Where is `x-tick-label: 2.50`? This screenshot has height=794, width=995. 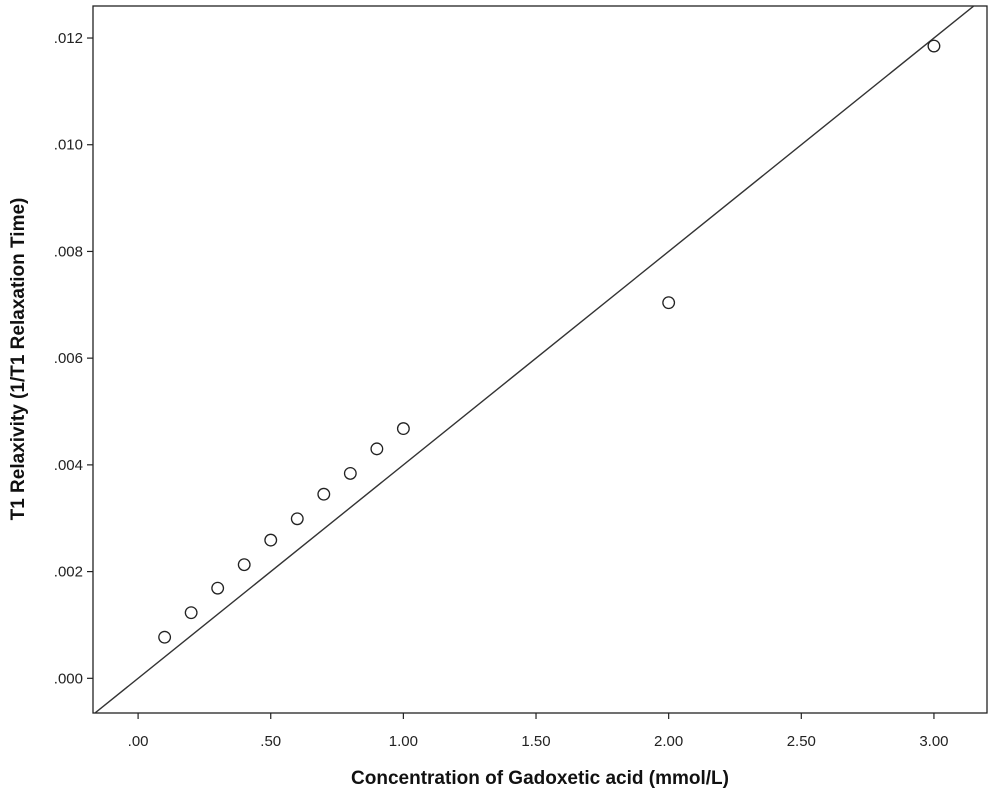
x-tick-label: 2.50 is located at coordinates (801, 741).